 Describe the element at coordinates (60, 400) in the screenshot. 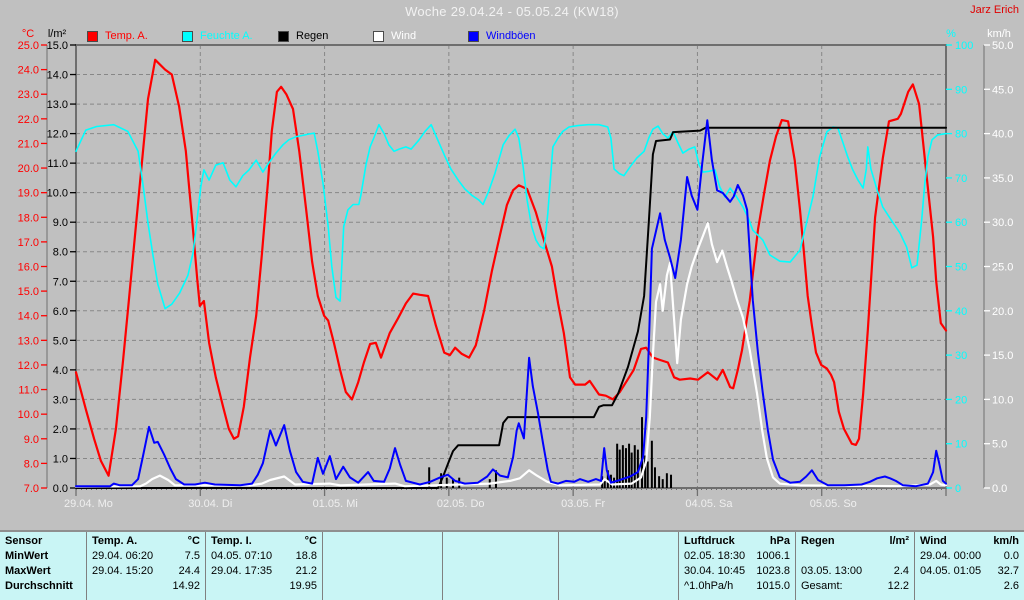

I see `axis-tick-label-rain: 3.0` at that location.